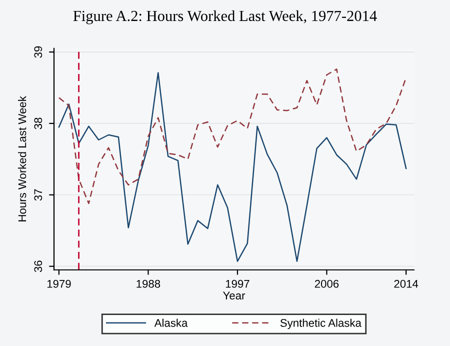 The width and height of the screenshot is (450, 346). Describe the element at coordinates (171, 322) in the screenshot. I see `legend-label: Alaska` at that location.